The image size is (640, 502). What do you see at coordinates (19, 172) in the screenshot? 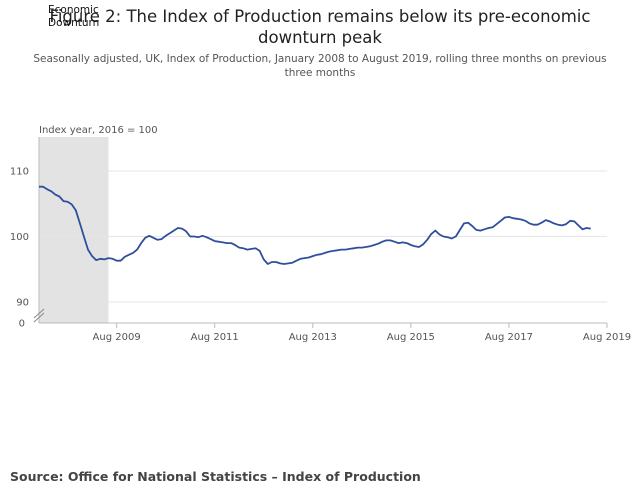
I see `y-tick-label: 110` at bounding box center [19, 172].